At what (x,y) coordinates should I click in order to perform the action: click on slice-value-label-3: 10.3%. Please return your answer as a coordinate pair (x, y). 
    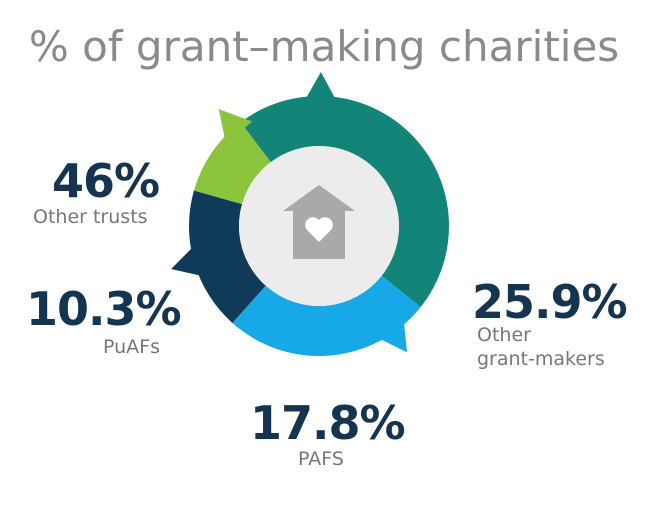
    Looking at the image, I should click on (104, 309).